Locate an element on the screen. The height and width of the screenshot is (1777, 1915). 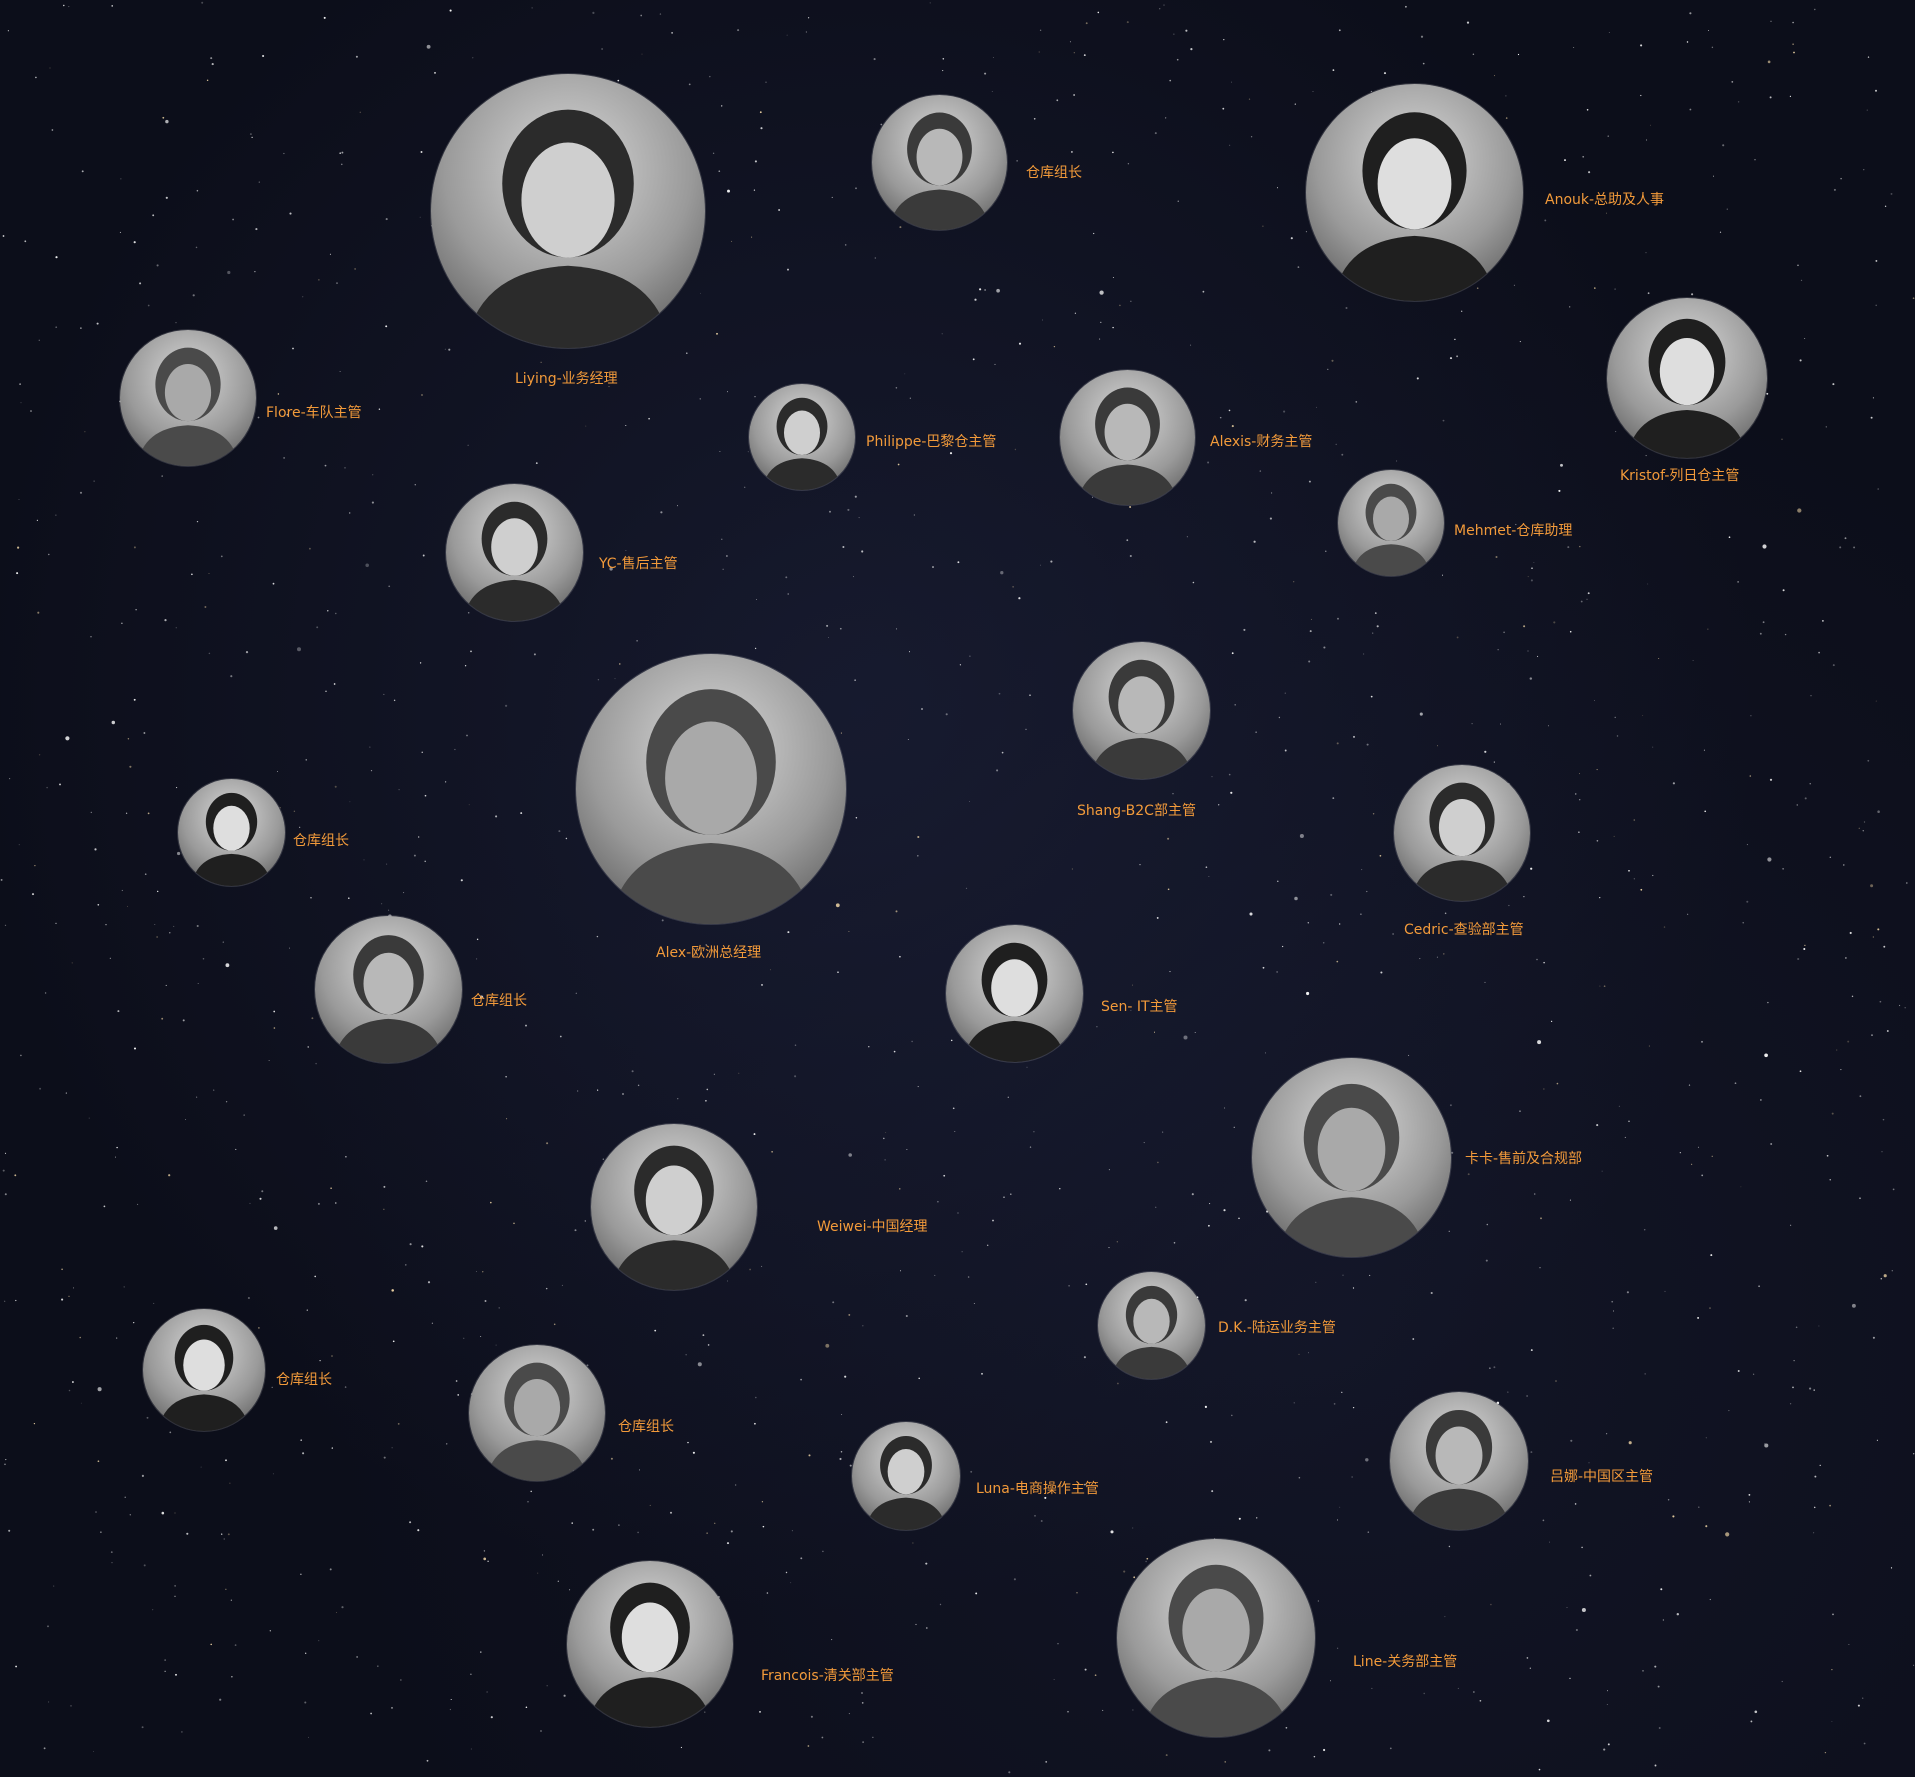
member-label: Alex-欧洲总经理 is located at coordinates (709, 953).